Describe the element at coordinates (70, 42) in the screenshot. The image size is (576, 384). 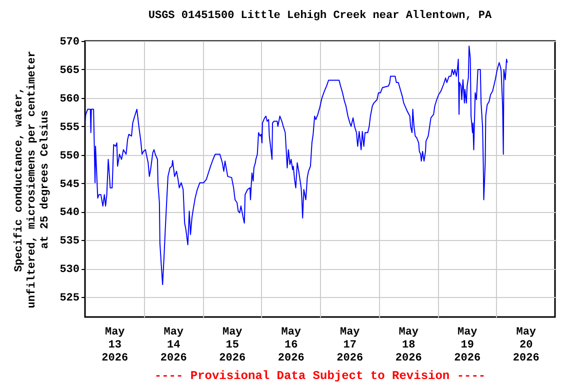
I see `y-tick-label: 570` at that location.